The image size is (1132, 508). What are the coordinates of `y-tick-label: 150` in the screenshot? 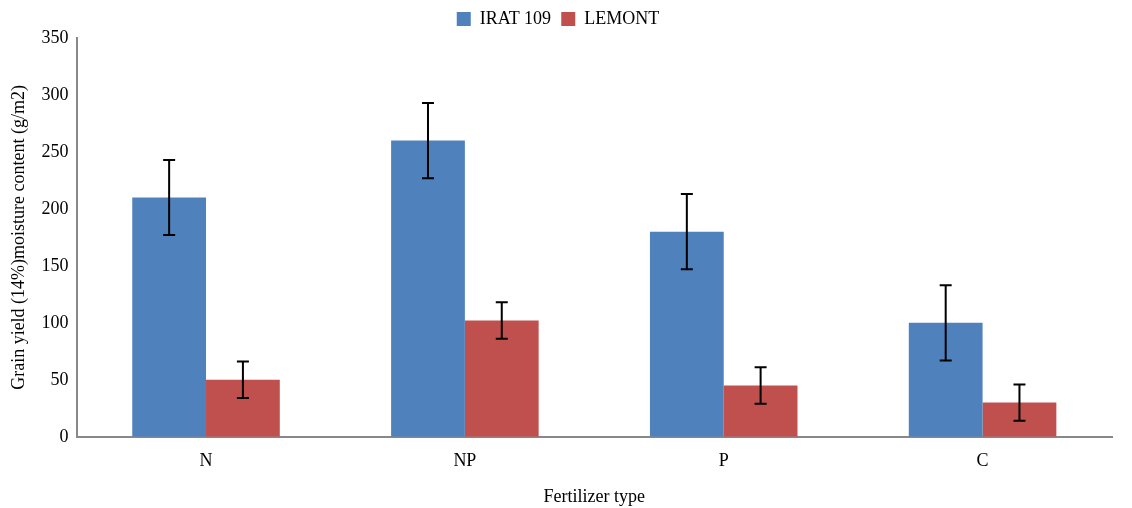 It's located at (55, 264).